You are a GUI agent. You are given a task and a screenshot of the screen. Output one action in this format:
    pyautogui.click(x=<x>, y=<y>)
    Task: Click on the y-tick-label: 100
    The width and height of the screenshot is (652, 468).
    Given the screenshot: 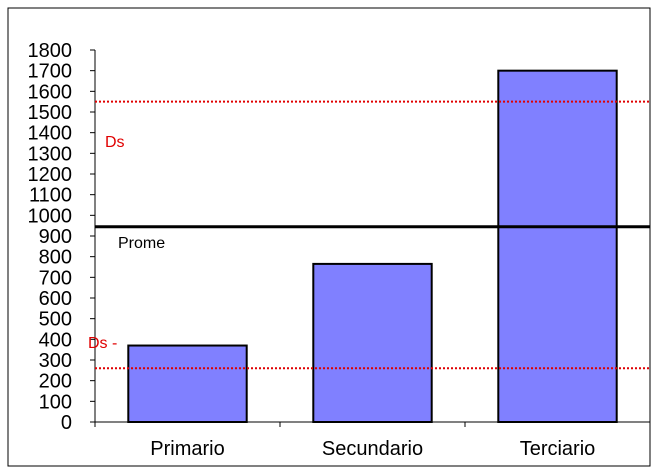 What is the action you would take?
    pyautogui.click(x=55, y=402)
    